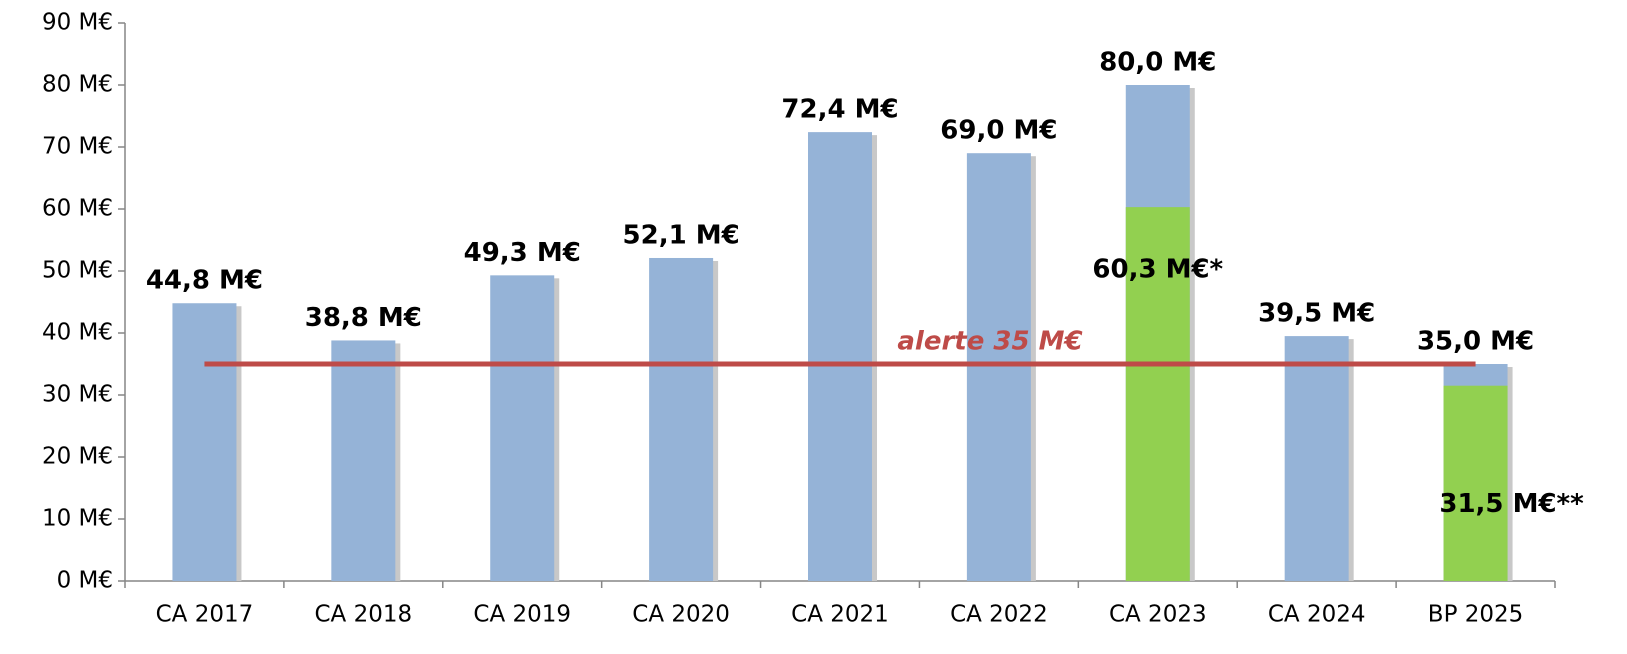 The width and height of the screenshot is (1627, 654). What do you see at coordinates (205, 615) in the screenshot?
I see `x-tick-label: CA 2017` at bounding box center [205, 615].